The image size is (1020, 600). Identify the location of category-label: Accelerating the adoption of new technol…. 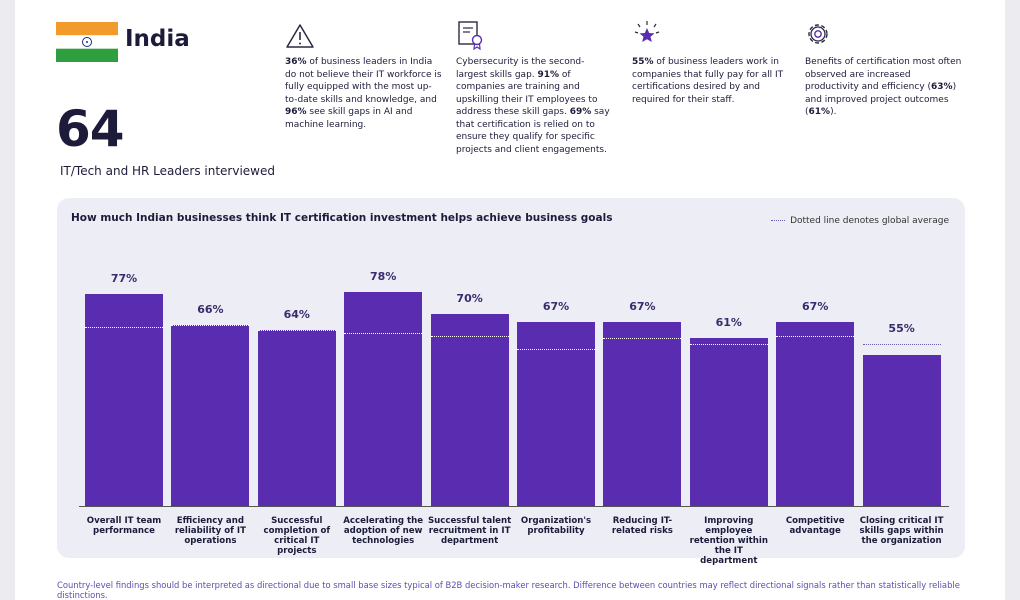
(383, 531).